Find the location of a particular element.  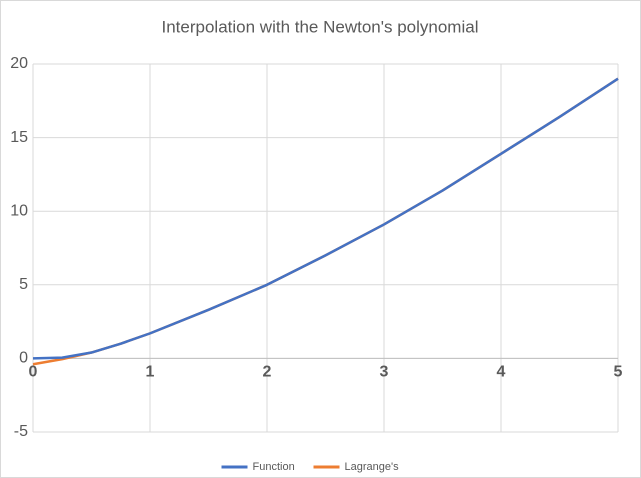

x-tick-label: 4 is located at coordinates (501, 372).